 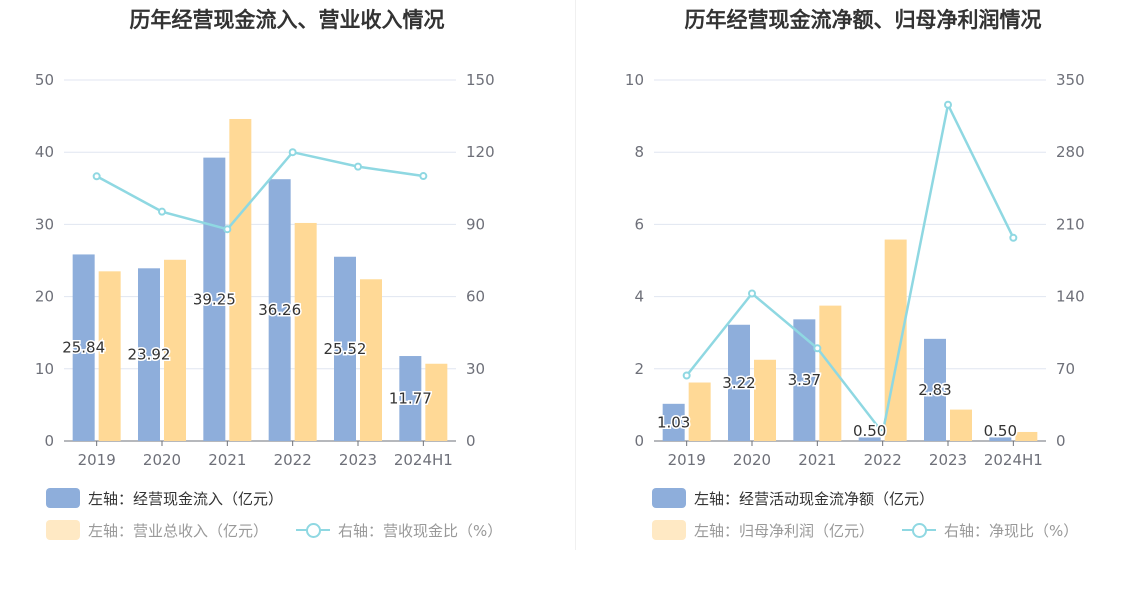 I want to click on series-line, so click(x=260, y=190).